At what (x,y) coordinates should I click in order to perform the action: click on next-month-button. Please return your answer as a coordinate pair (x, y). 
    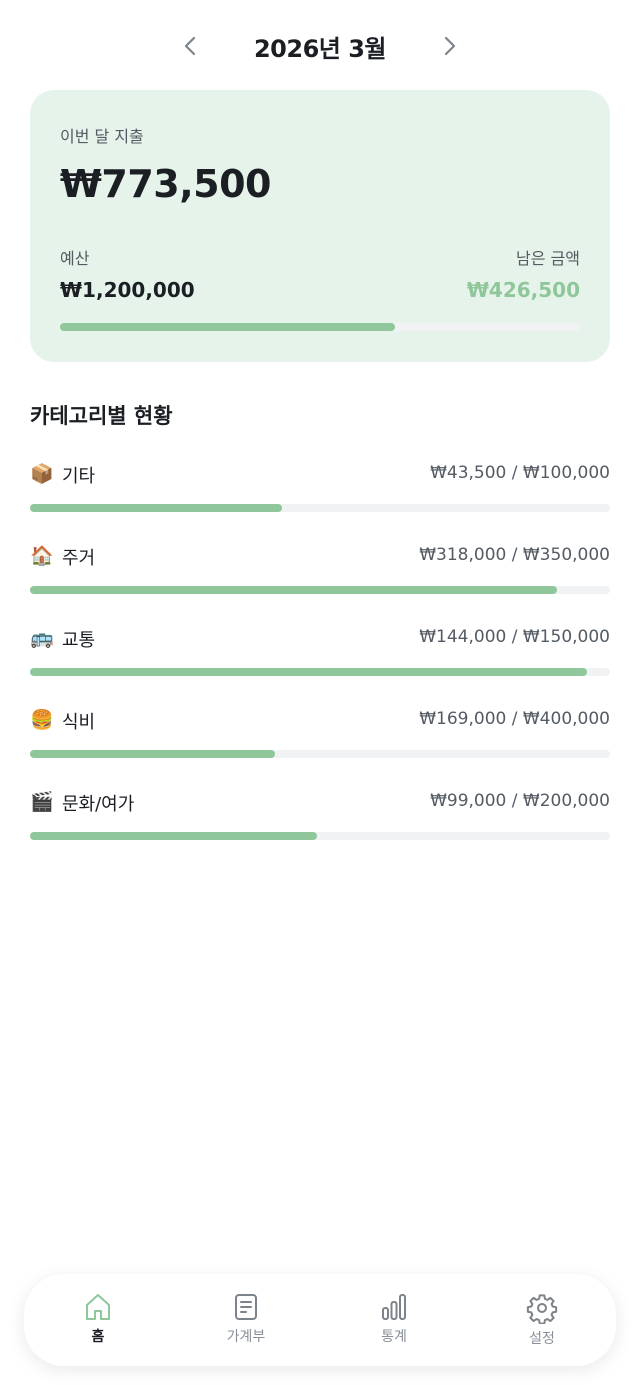
    Looking at the image, I should click on (450, 46).